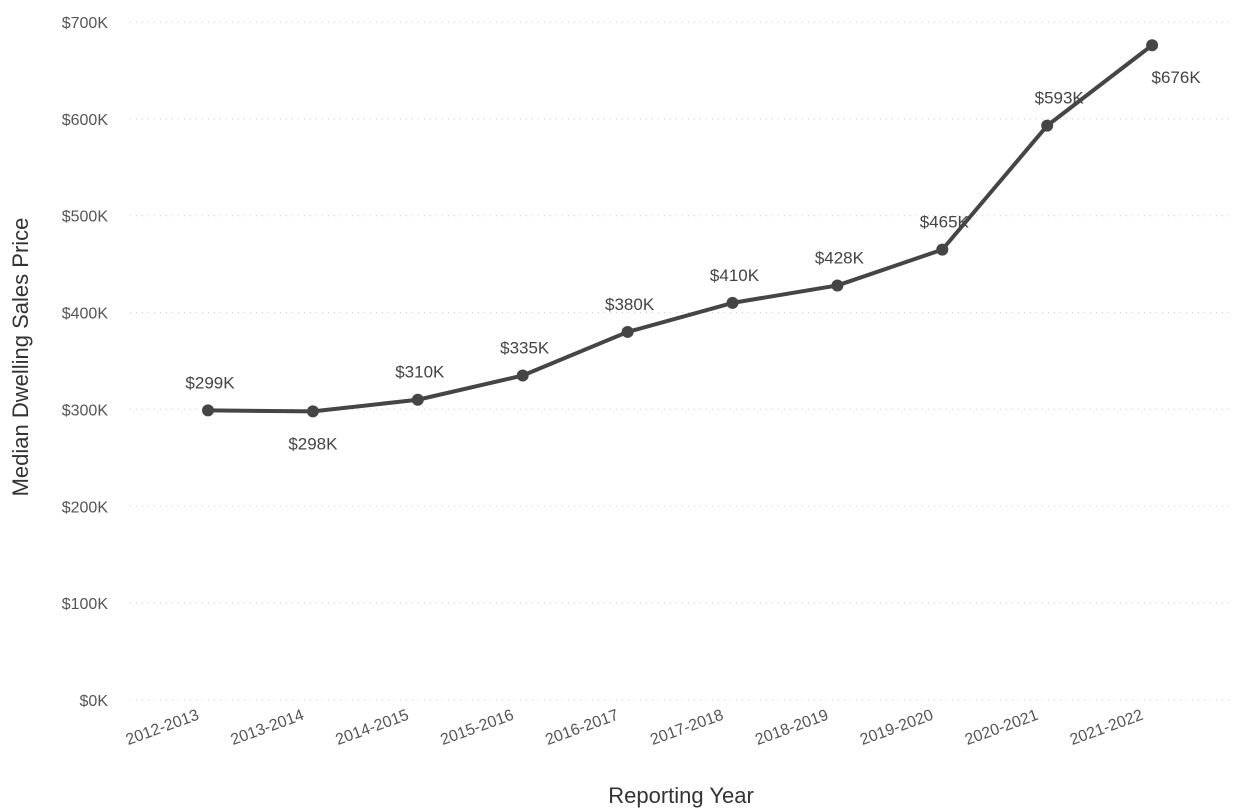 The height and width of the screenshot is (809, 1236). I want to click on data-label: $593K, so click(1060, 98).